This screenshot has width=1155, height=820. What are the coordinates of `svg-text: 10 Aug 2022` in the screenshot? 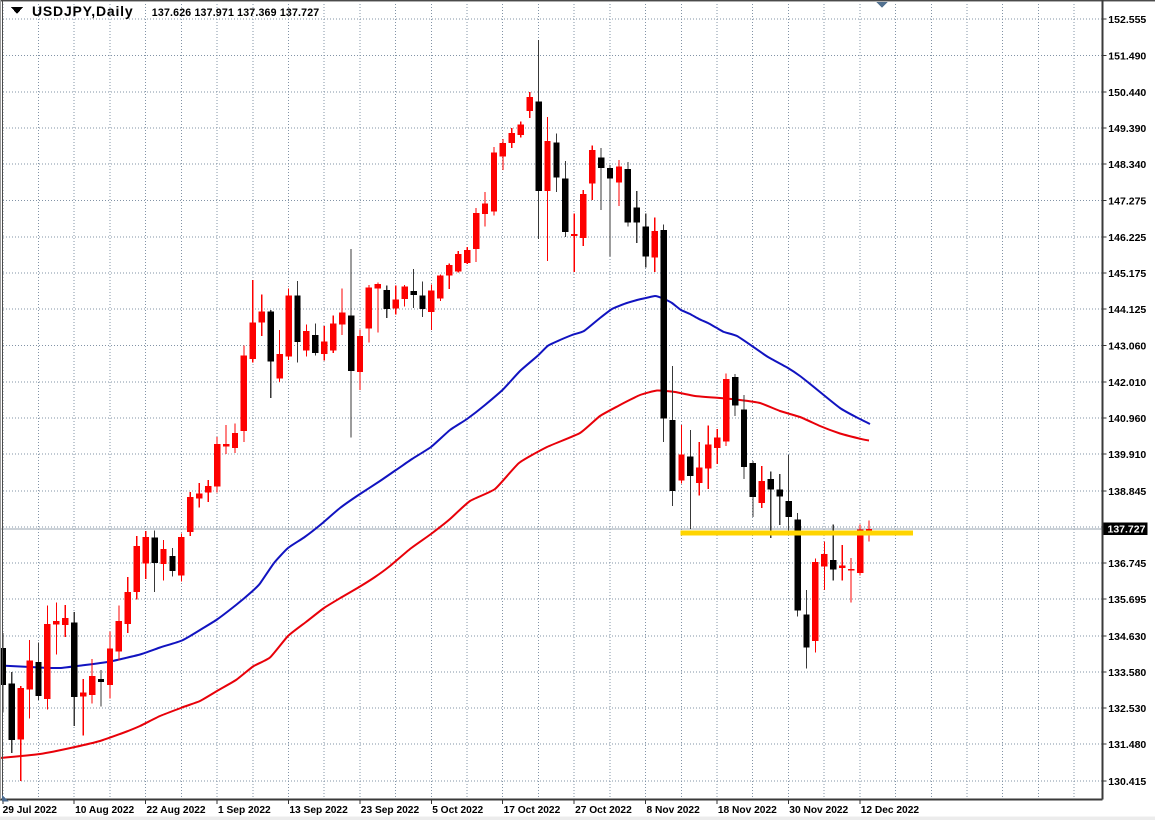 It's located at (104, 810).